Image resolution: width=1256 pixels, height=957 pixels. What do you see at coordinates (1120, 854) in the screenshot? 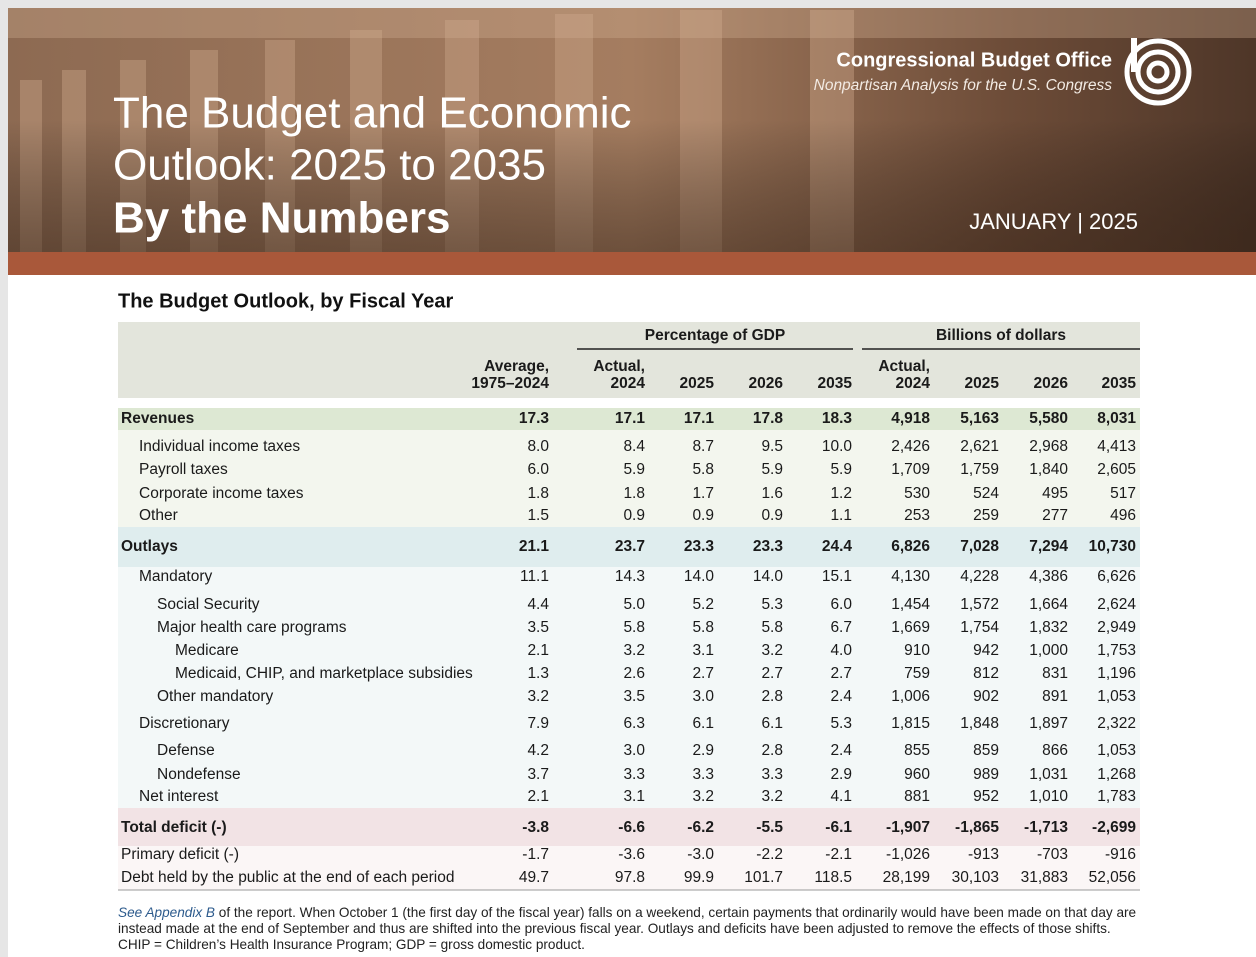
I see `table-cell: -916` at bounding box center [1120, 854].